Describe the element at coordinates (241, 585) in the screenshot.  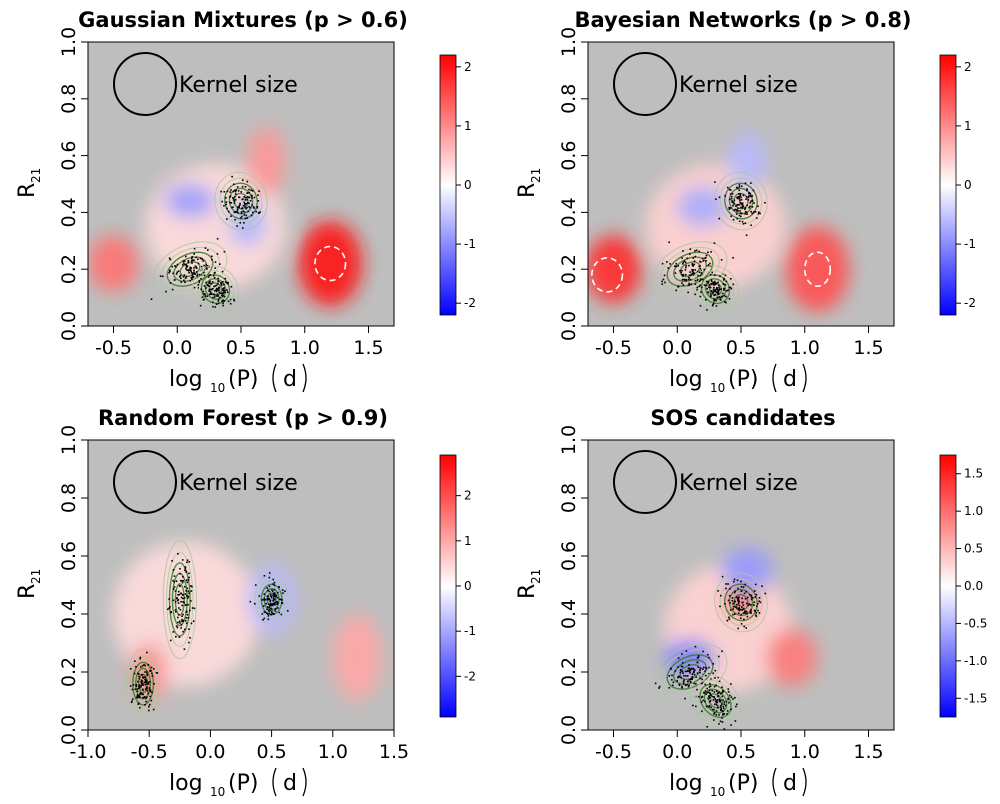
I see `plot-frame` at that location.